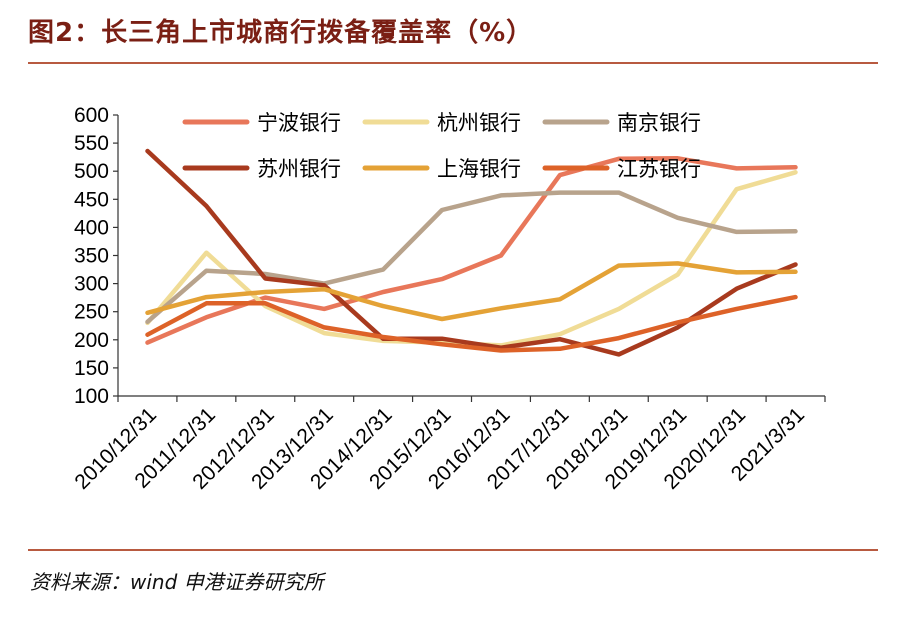  What do you see at coordinates (299, 169) in the screenshot?
I see `legend-label: 苏州银行` at bounding box center [299, 169].